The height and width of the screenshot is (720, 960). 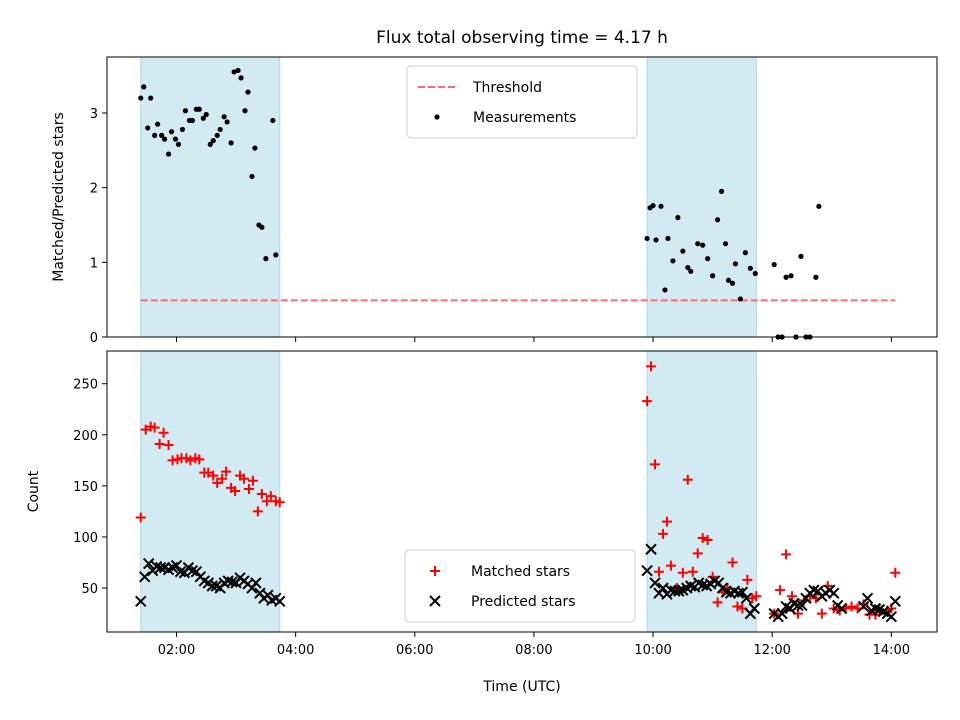 I want to click on x-tick-label-3: 08:00, so click(x=533, y=650).